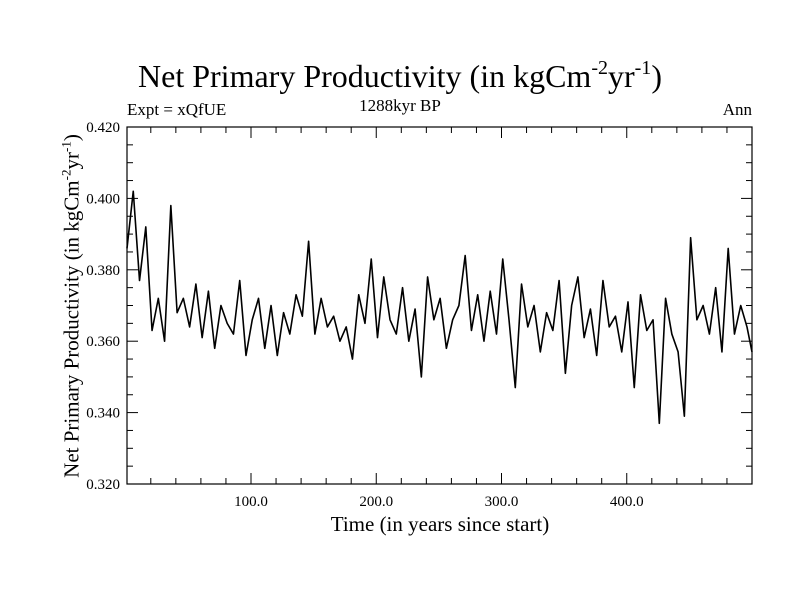 Image resolution: width=800 pixels, height=600 pixels. I want to click on y-tick-label: 0.380, so click(103, 271).